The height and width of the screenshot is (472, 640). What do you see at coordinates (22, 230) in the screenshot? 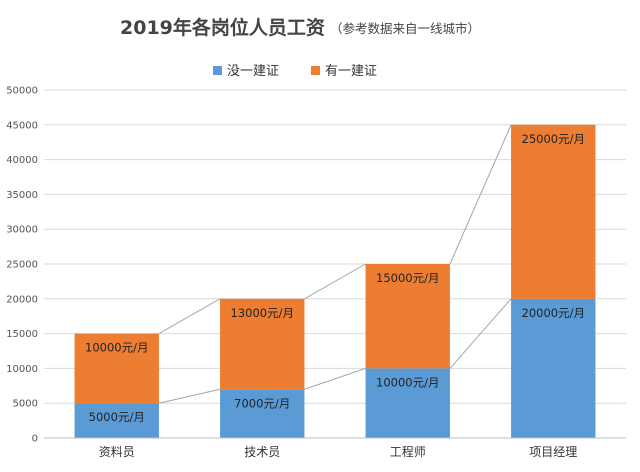
I see `y-tick-label: 30000` at bounding box center [22, 230].